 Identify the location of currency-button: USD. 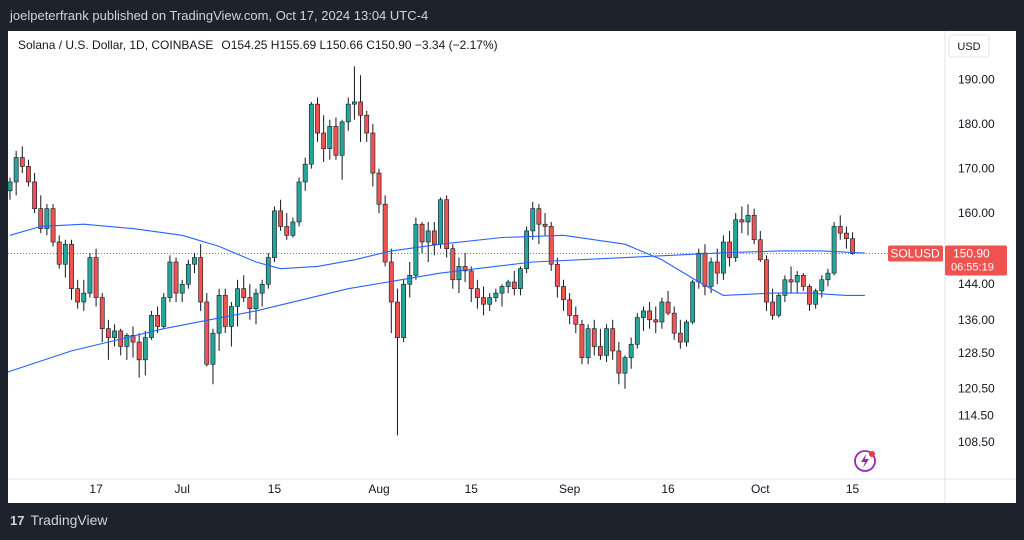
(969, 46).